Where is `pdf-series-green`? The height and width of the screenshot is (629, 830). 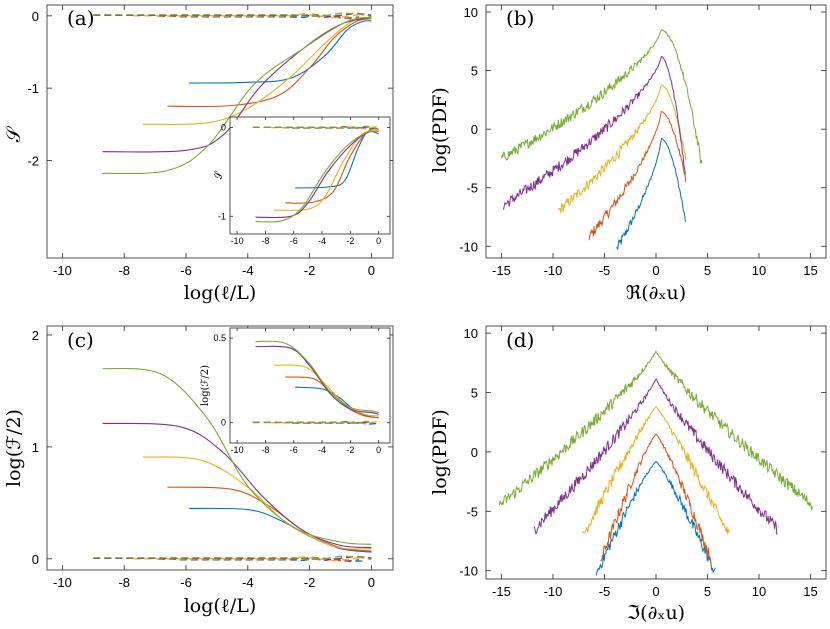 pdf-series-green is located at coordinates (655, 430).